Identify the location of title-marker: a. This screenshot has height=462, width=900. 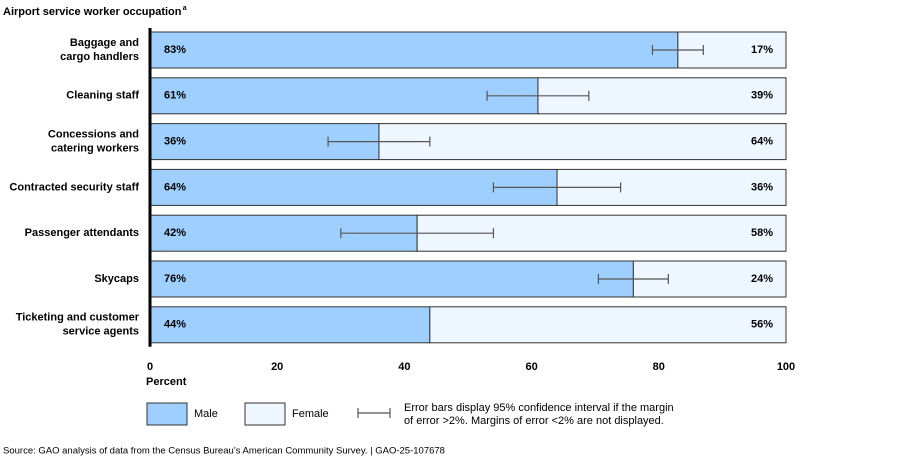
(185, 8).